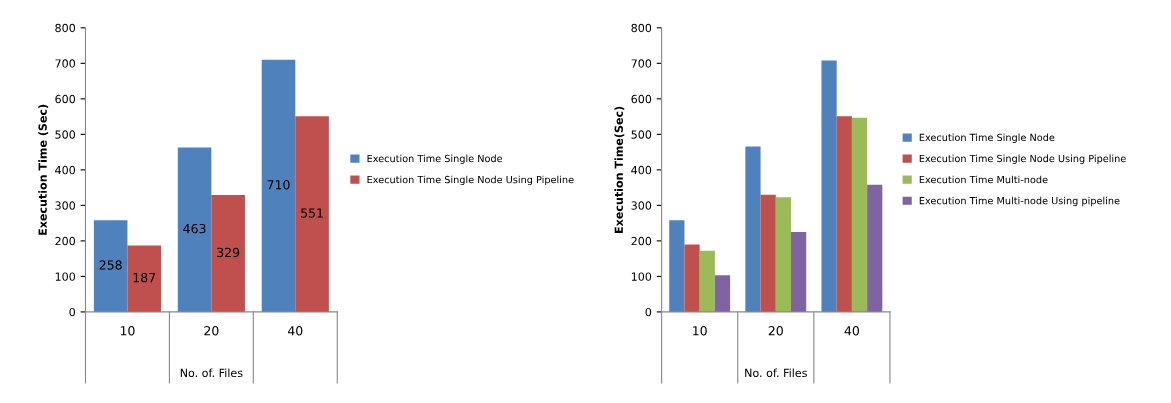  I want to click on data-label: 551, so click(312, 213).